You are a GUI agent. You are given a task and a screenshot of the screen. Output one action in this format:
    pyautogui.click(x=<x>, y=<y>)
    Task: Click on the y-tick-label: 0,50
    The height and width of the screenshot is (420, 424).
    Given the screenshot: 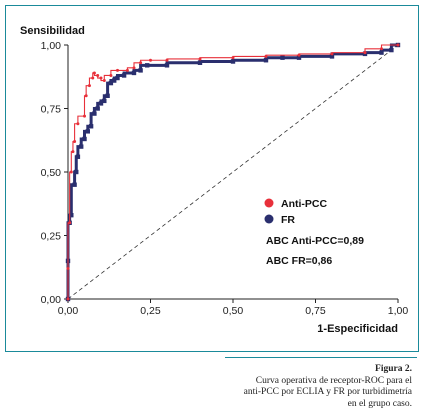 What is the action you would take?
    pyautogui.click(x=51, y=173)
    